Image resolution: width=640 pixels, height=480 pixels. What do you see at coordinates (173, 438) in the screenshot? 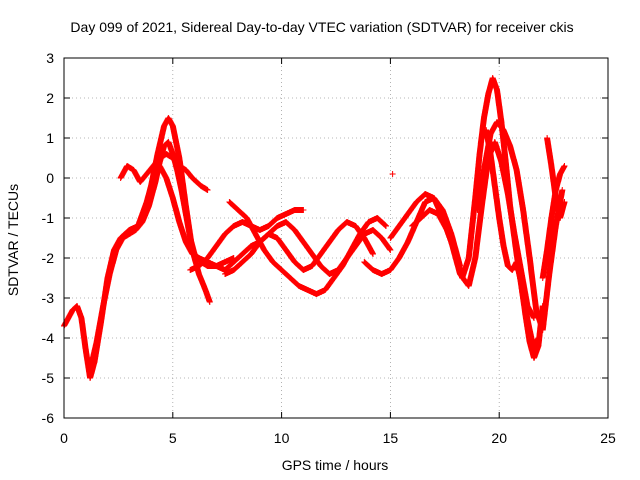
I see `x-tick-label: 5` at bounding box center [173, 438].